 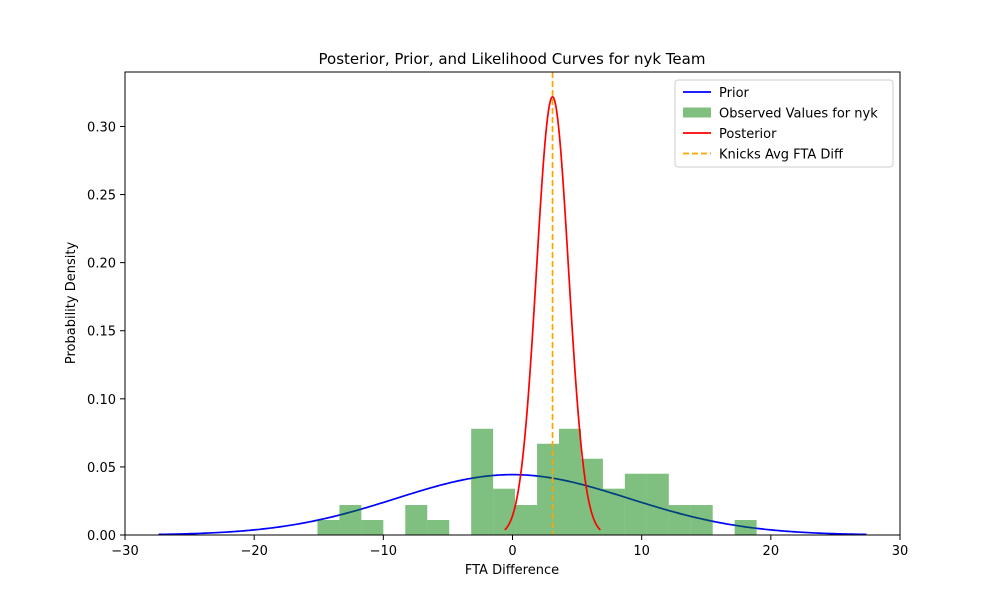 I want to click on y-axis: 0.00 0.05 0.10 0.15 0.20 0.25 0.30, so click(x=106, y=332).